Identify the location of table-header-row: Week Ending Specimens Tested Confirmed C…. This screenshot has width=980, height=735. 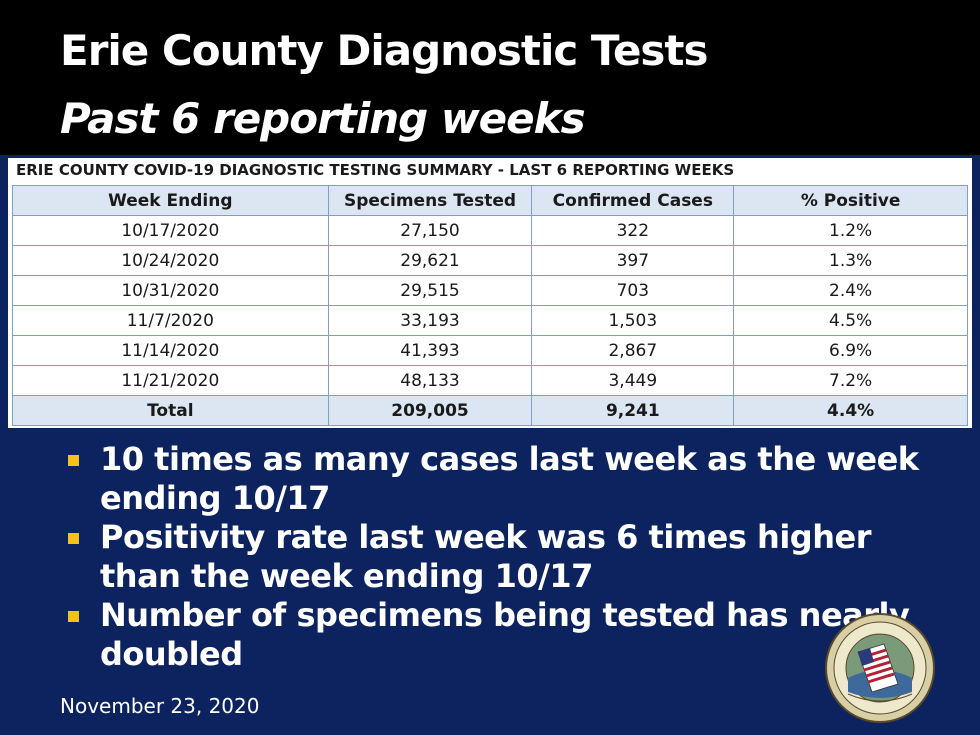
(490, 200).